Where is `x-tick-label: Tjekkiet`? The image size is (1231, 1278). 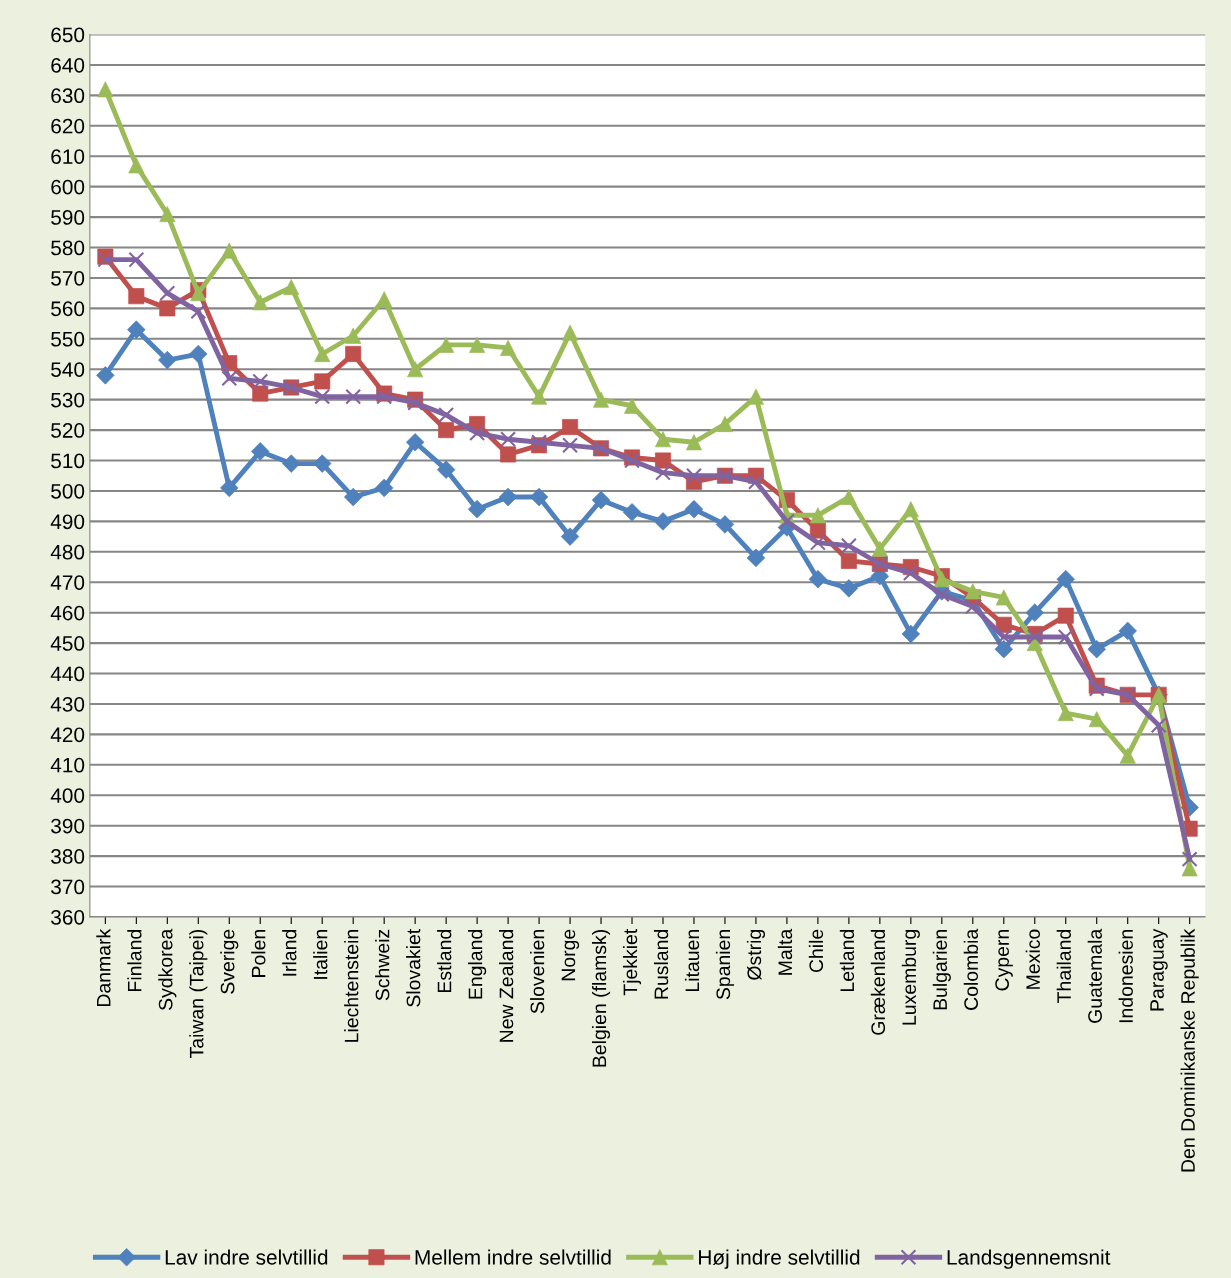 x-tick-label: Tjekkiet is located at coordinates (632, 962).